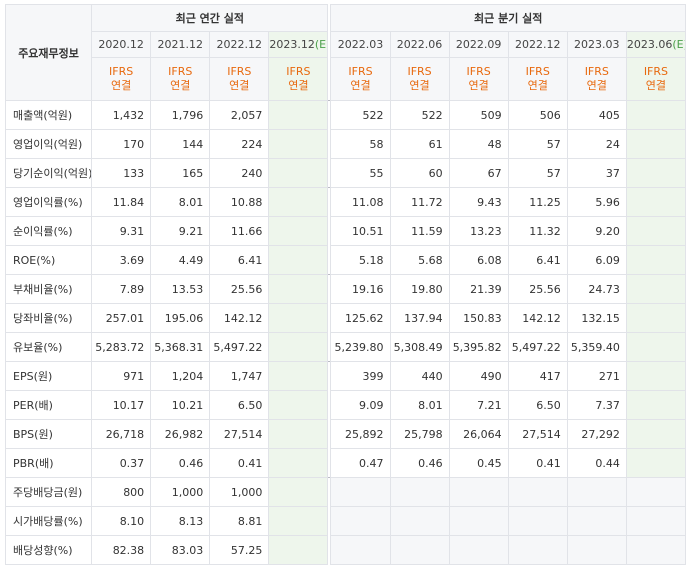 Image resolution: width=690 pixels, height=565 pixels. I want to click on annual-value-cell: 1,432, so click(121, 115).